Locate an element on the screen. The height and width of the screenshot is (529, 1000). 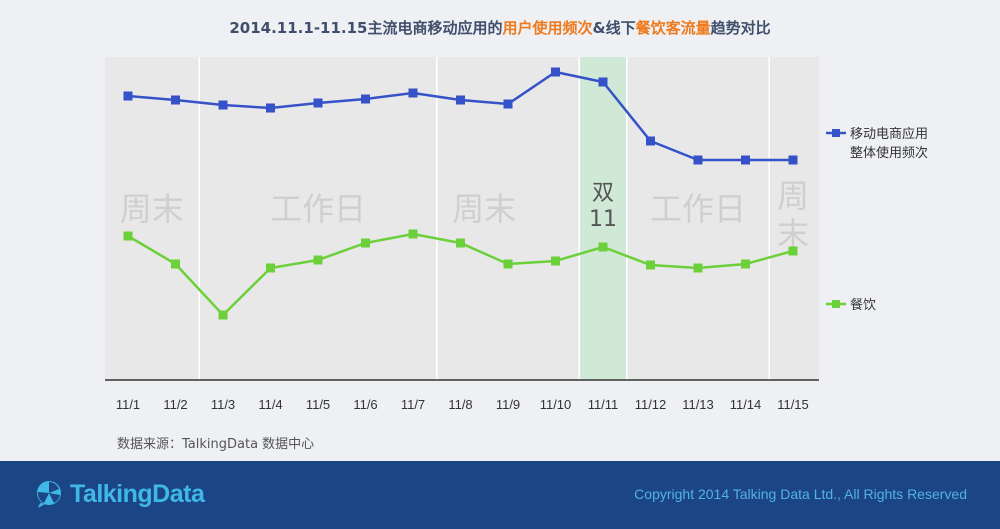
x-tick-label: 11/15 is located at coordinates (793, 404).